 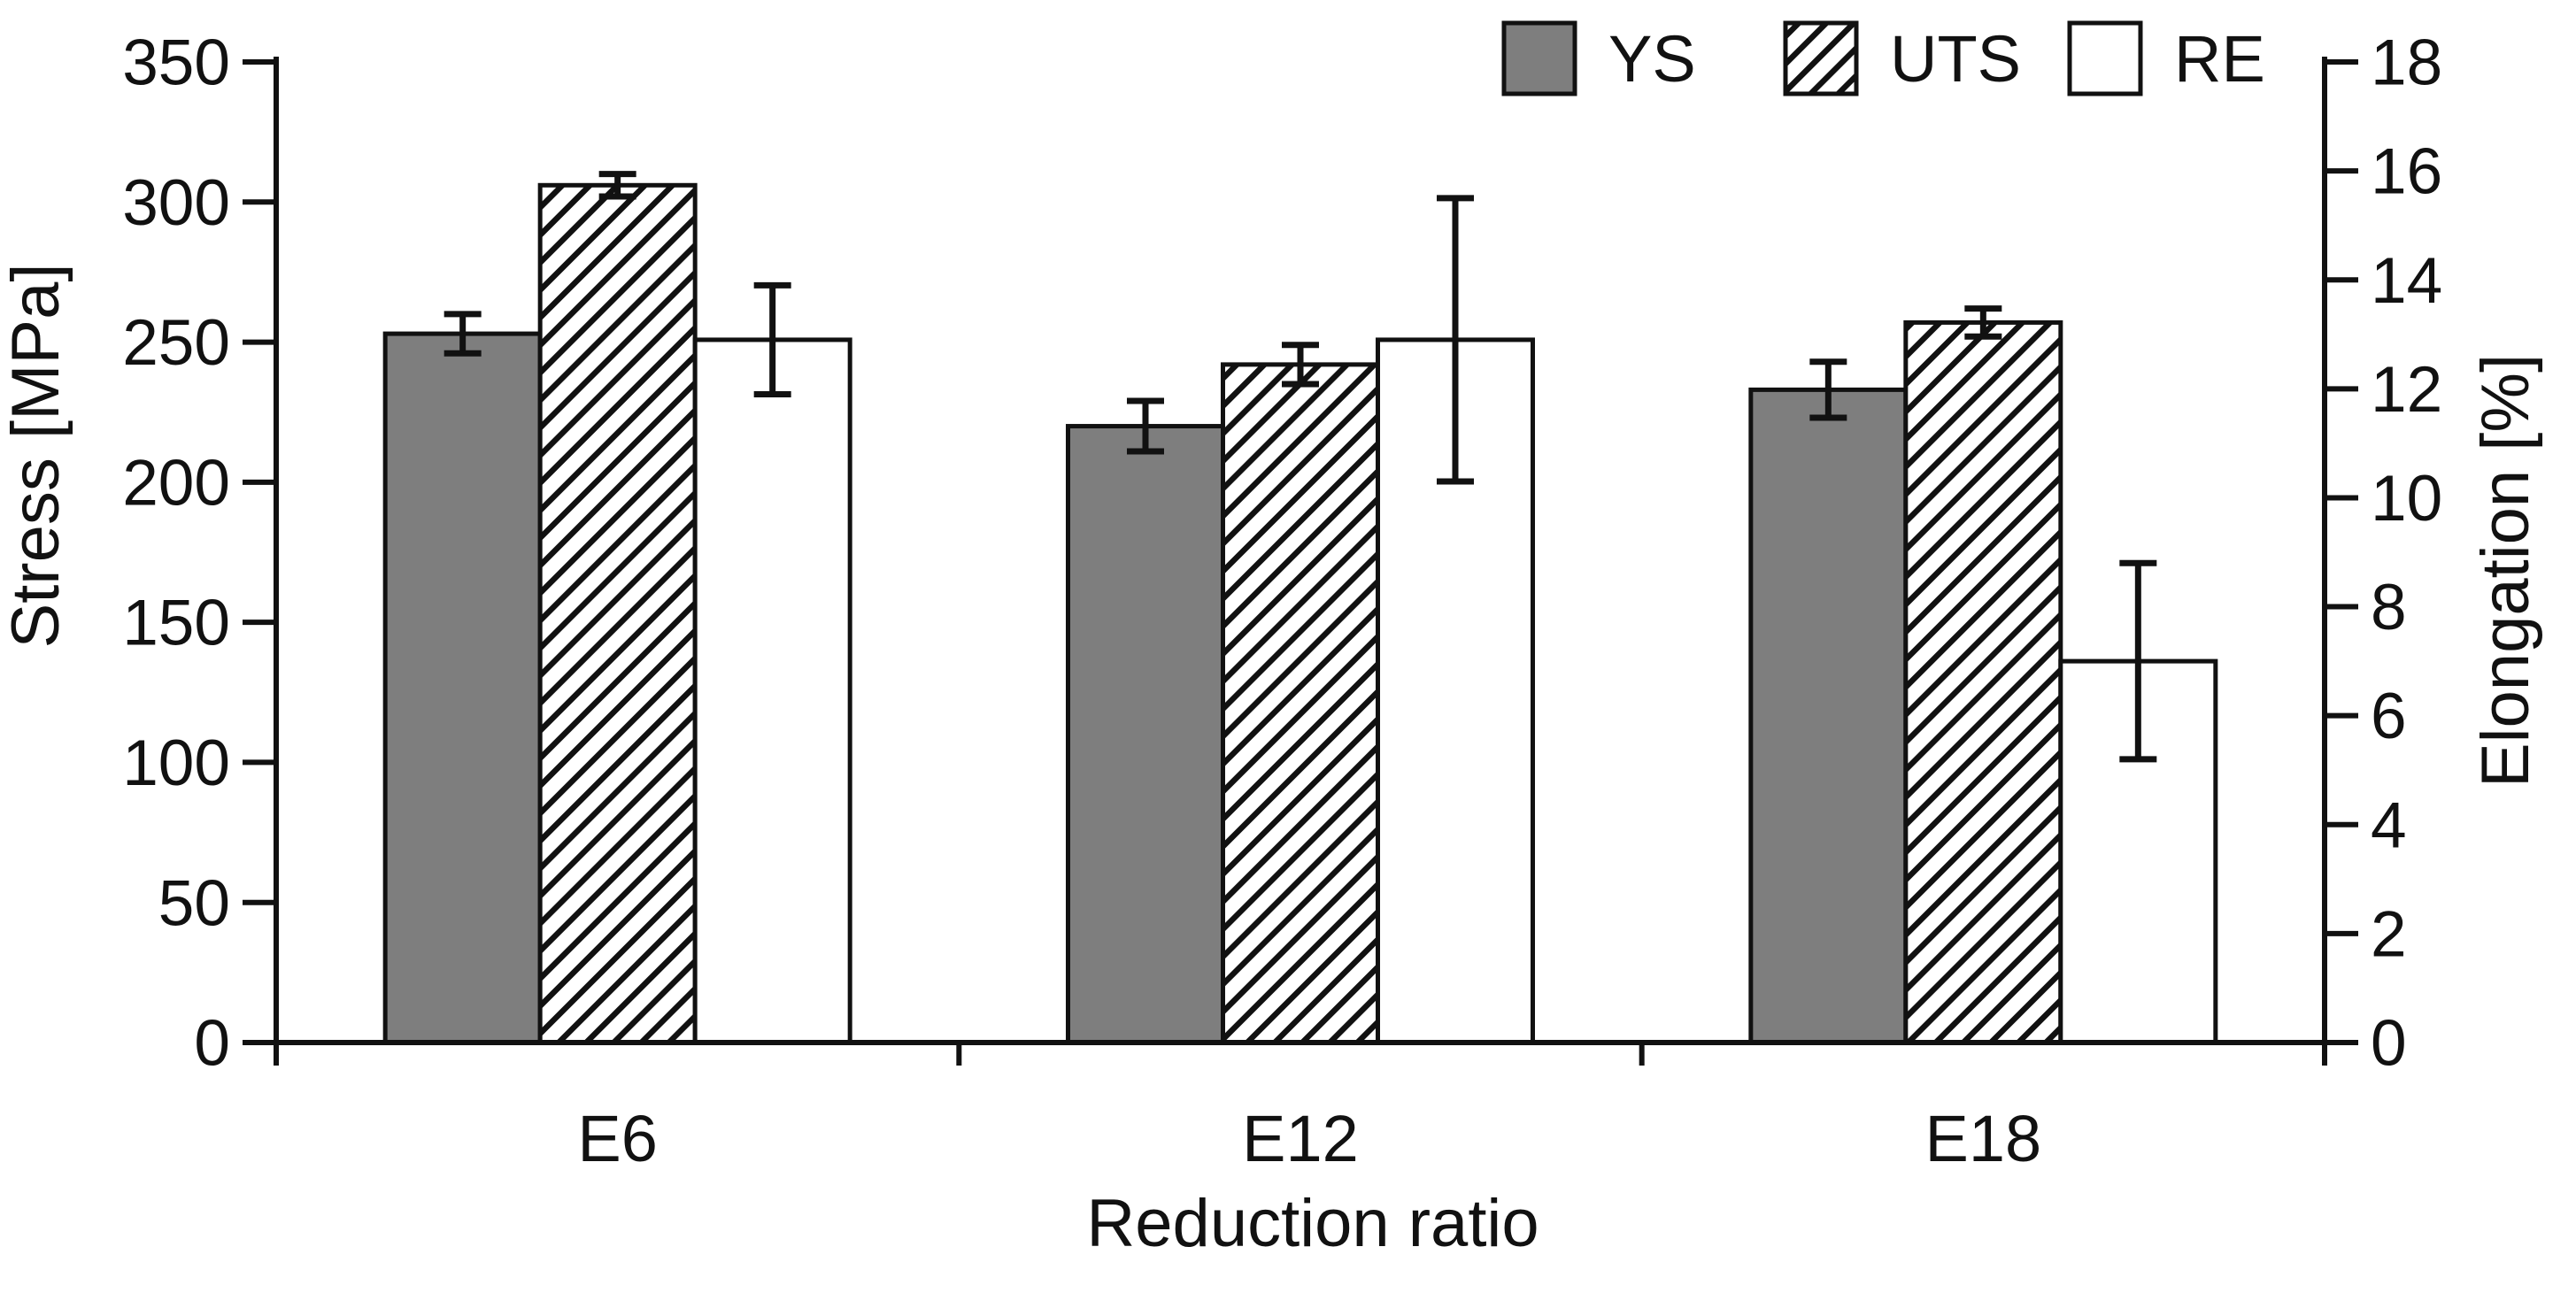 I want to click on right-axis-tick-label: 14, so click(x=2406, y=281).